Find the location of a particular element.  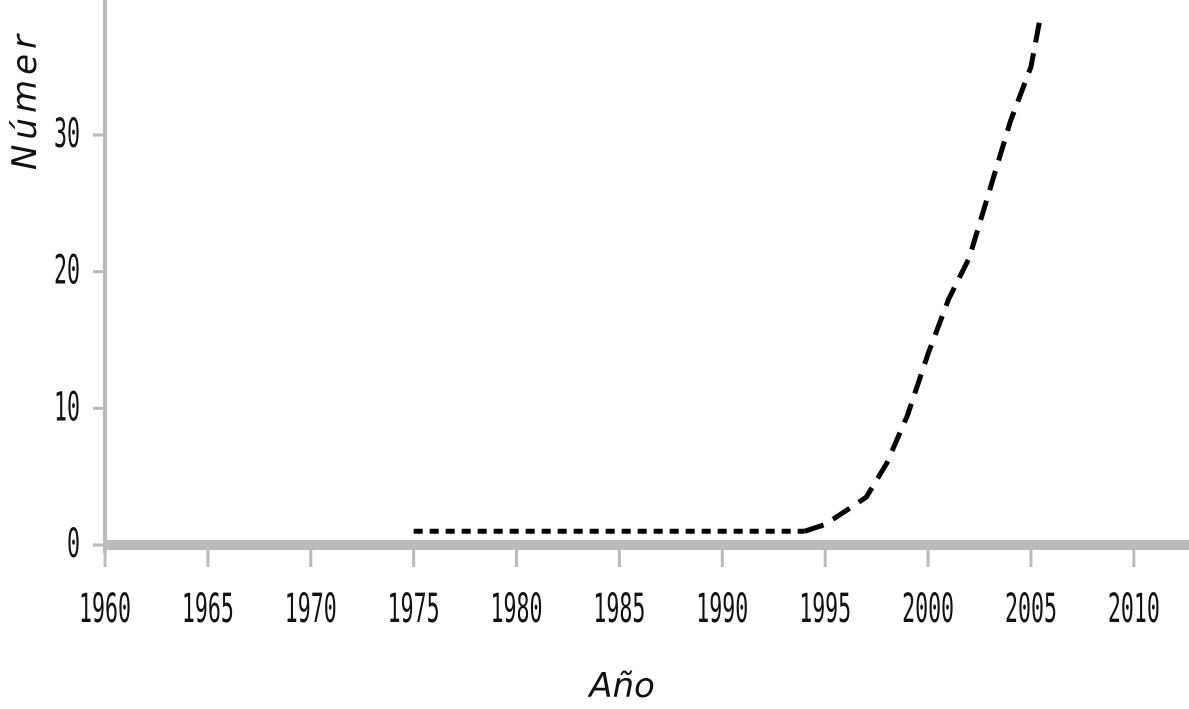

x-tick-label: 1970 is located at coordinates (311, 608).